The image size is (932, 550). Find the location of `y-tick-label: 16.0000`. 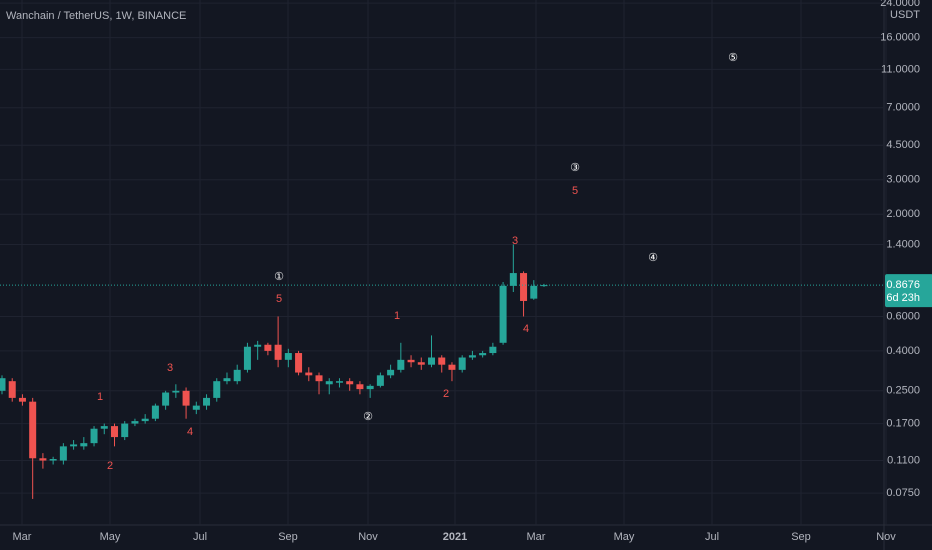

y-tick-label: 16.0000 is located at coordinates (900, 37).